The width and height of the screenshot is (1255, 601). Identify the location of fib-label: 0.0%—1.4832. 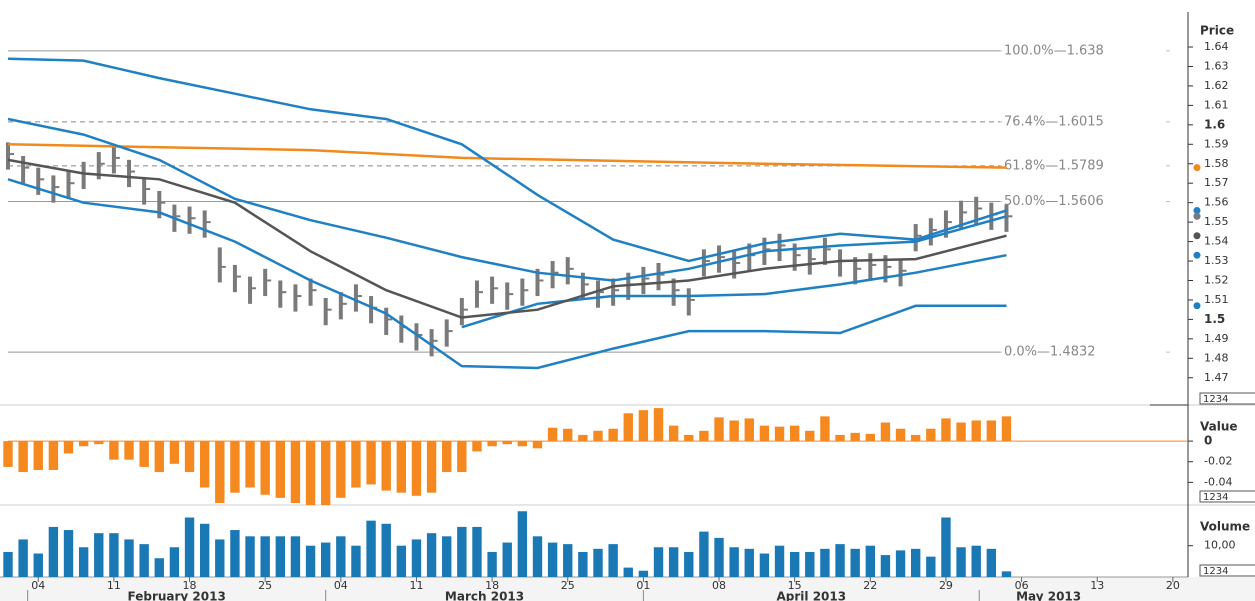
(1050, 352).